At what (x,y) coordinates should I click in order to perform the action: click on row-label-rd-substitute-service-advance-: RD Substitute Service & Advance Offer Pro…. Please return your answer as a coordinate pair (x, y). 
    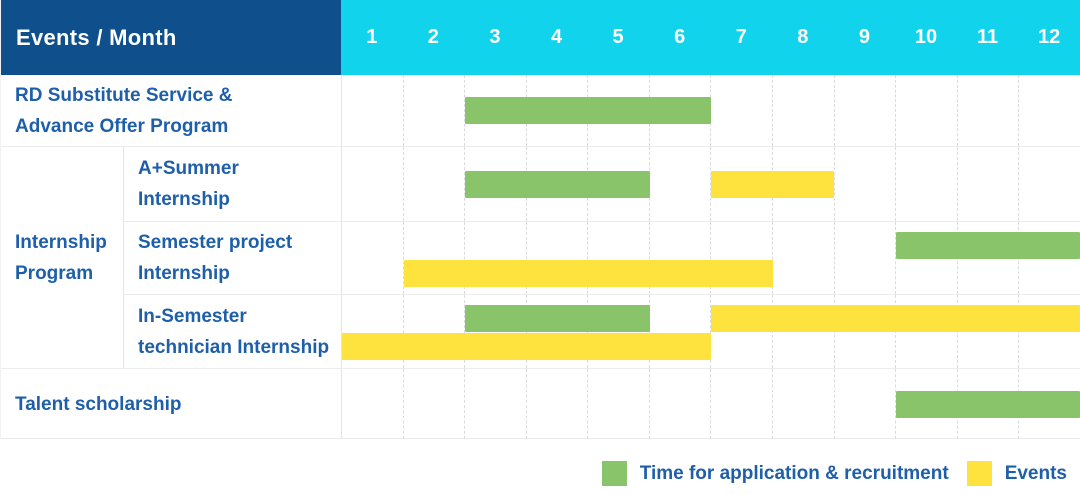
    Looking at the image, I should click on (171, 110).